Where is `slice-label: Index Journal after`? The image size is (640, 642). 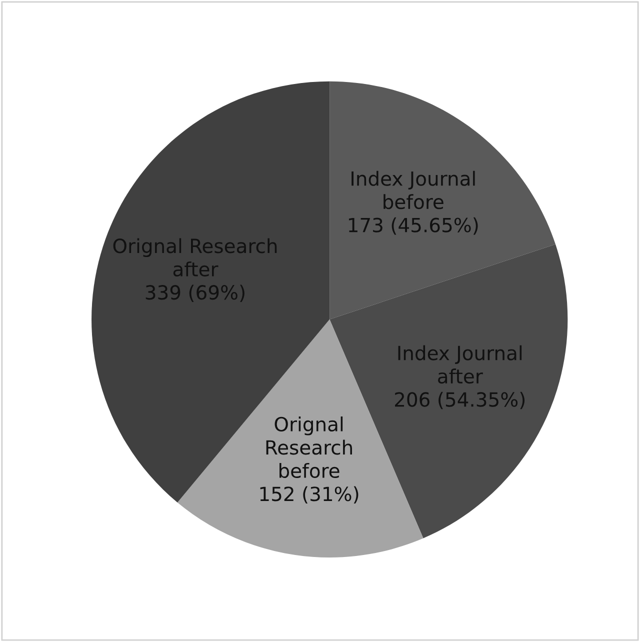
slice-label: Index Journal after is located at coordinates (460, 364).